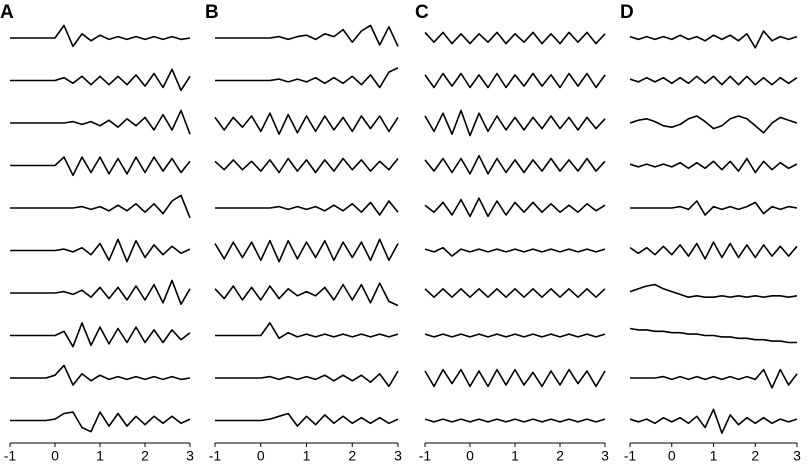  Describe the element at coordinates (7, 12) in the screenshot. I see `panel-title: A` at that location.